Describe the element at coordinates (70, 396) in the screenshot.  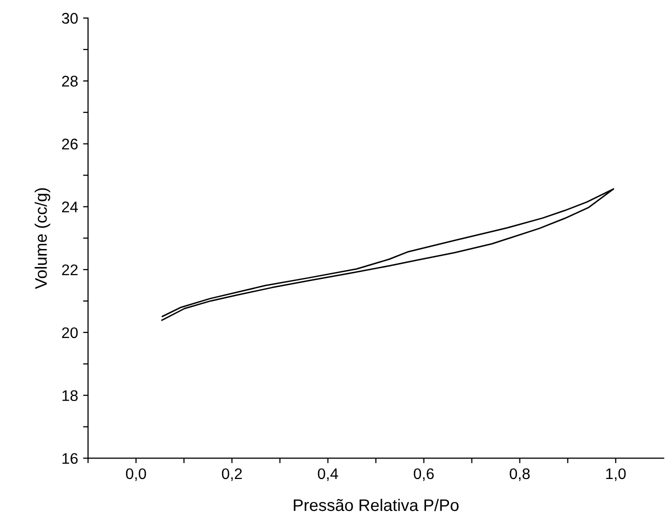
I see `y-tick-label: 18` at that location.